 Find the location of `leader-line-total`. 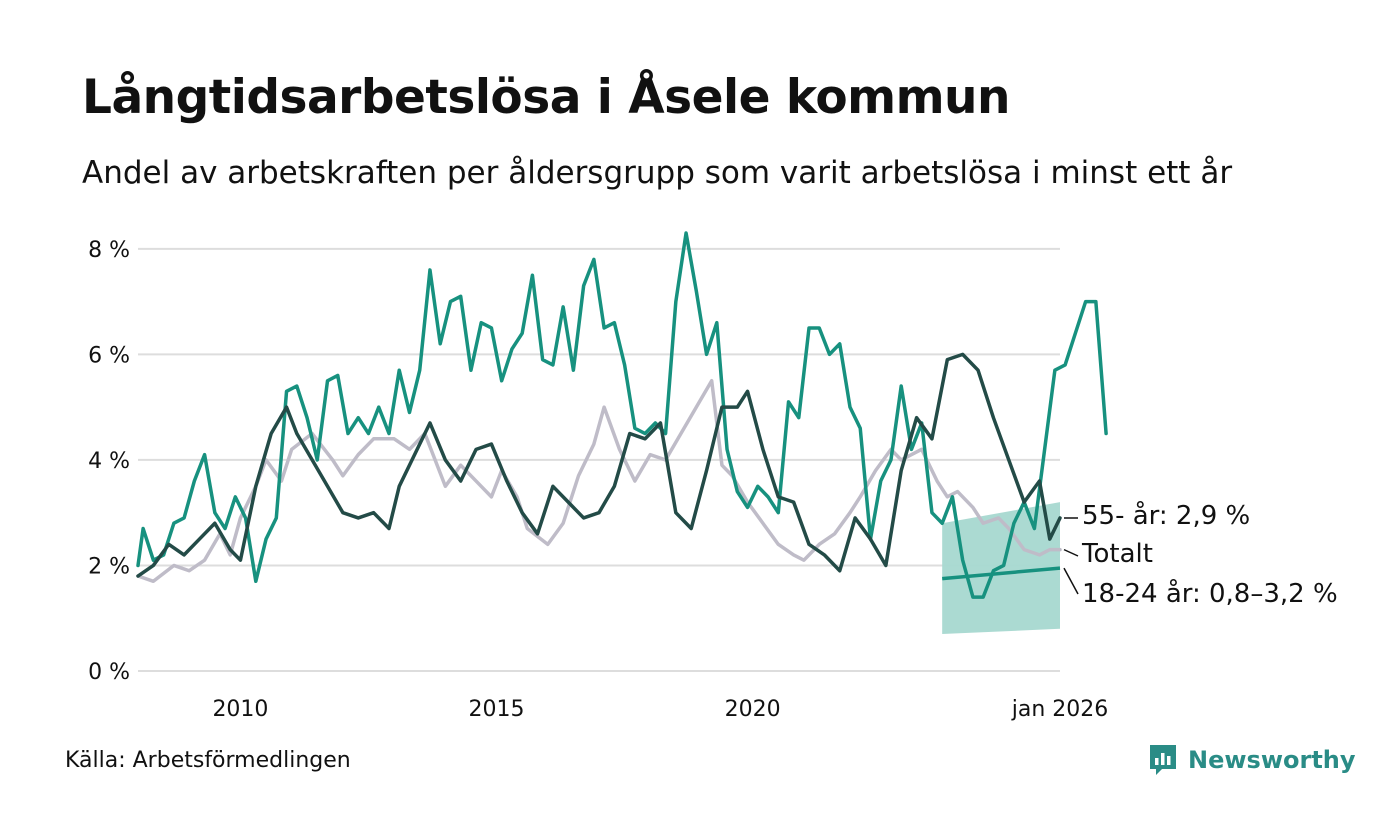

leader-line-total is located at coordinates (1071, 552).